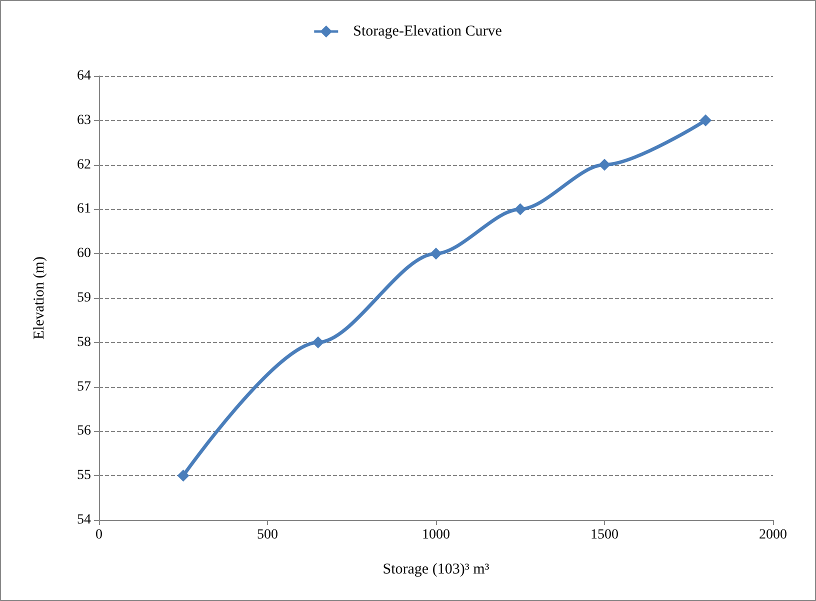 Image resolution: width=816 pixels, height=601 pixels. Describe the element at coordinates (436, 570) in the screenshot. I see `x-axis-title: Storage (103)³ m³` at that location.